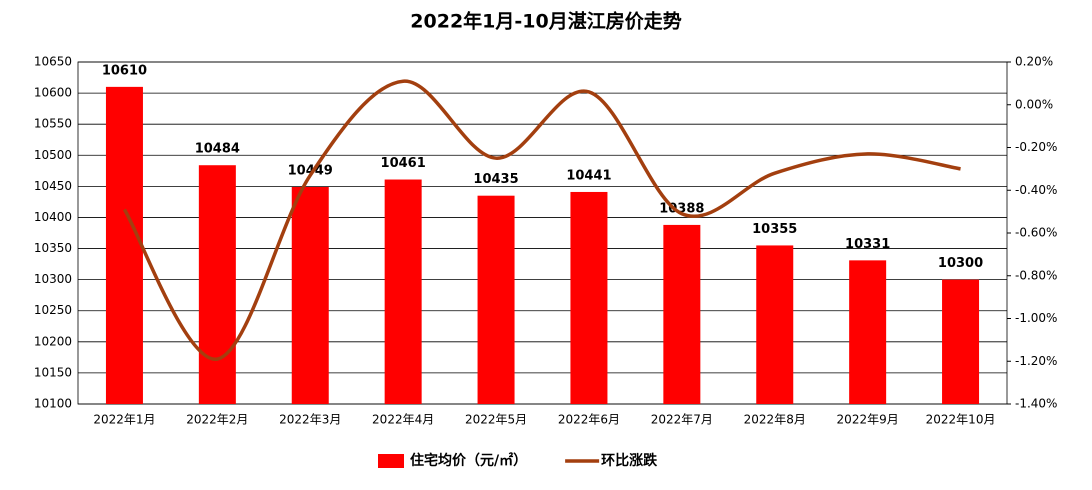 This screenshot has height=490, width=1092. I want to click on x-tick-label: 2022年4月, so click(403, 420).